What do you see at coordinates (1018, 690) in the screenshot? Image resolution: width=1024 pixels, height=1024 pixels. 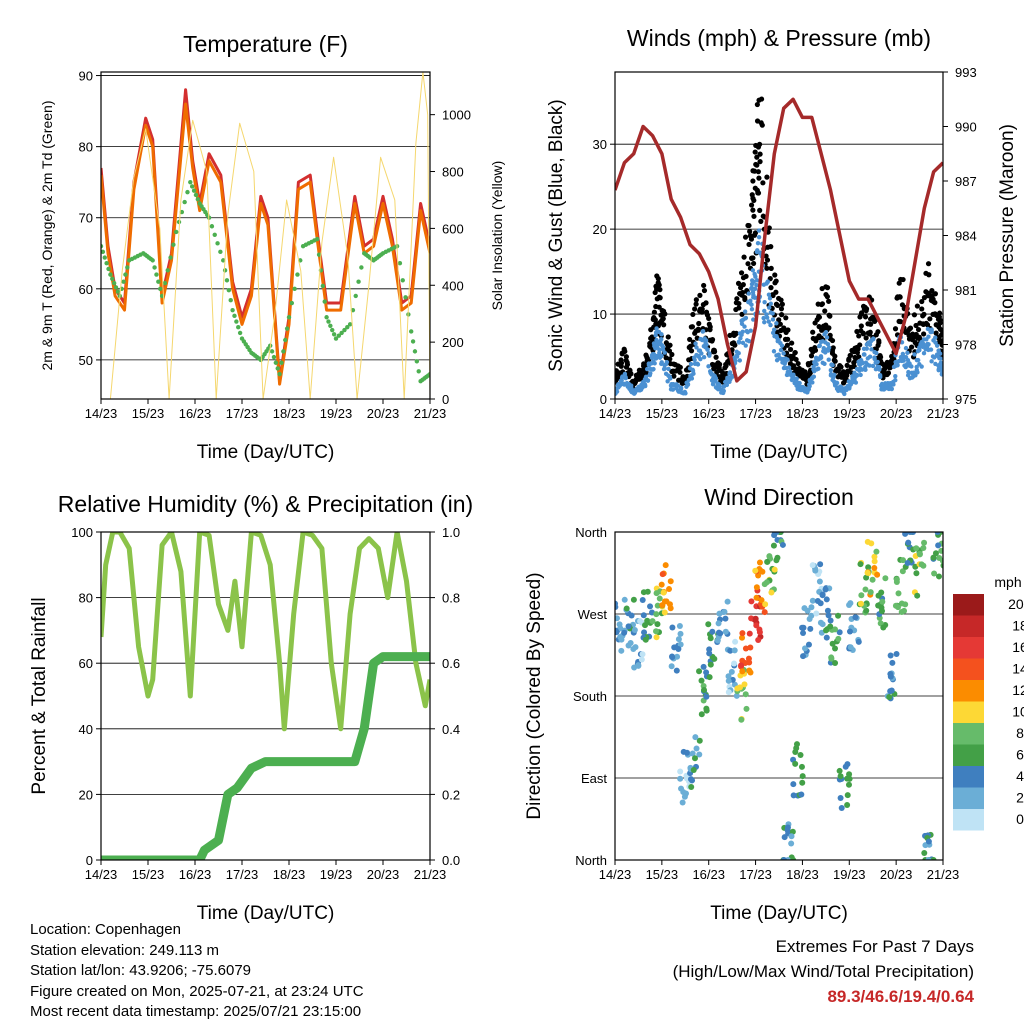 I see `legend-label: 12` at bounding box center [1018, 690].